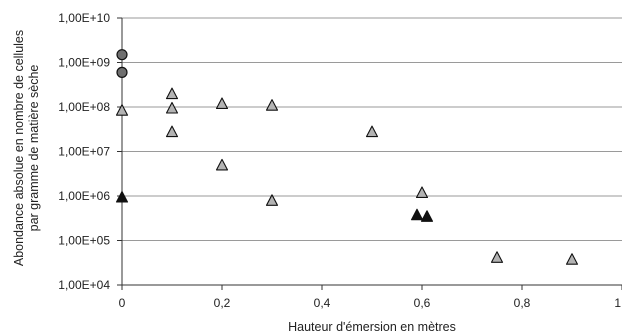  Describe the element at coordinates (84, 63) in the screenshot. I see `y-tick-label: 1,00E+09` at that location.